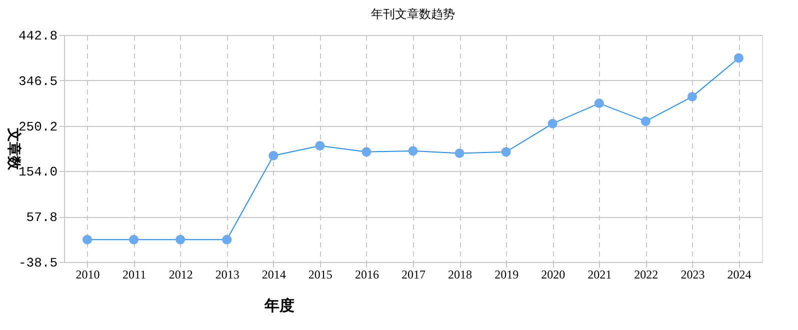  I want to click on x-tick-label: 2012, so click(180, 275).